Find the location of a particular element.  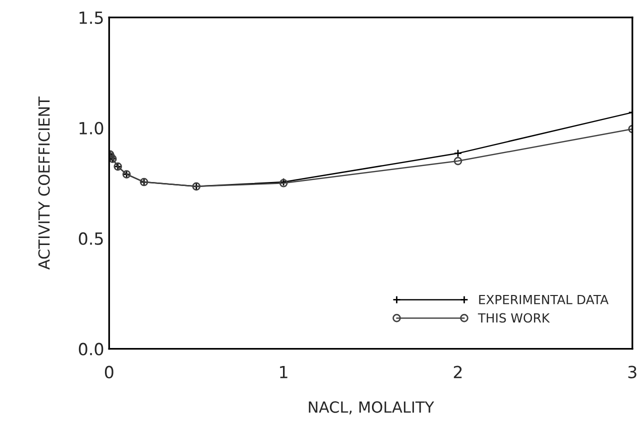

x-tick-label: 0 is located at coordinates (109, 372).